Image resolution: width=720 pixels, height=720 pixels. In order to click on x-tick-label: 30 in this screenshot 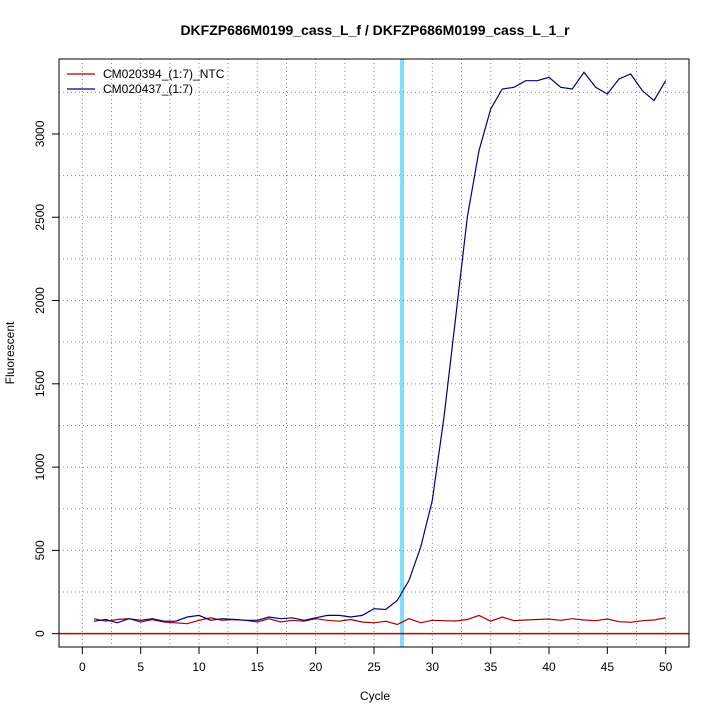, I will do `click(433, 667)`.